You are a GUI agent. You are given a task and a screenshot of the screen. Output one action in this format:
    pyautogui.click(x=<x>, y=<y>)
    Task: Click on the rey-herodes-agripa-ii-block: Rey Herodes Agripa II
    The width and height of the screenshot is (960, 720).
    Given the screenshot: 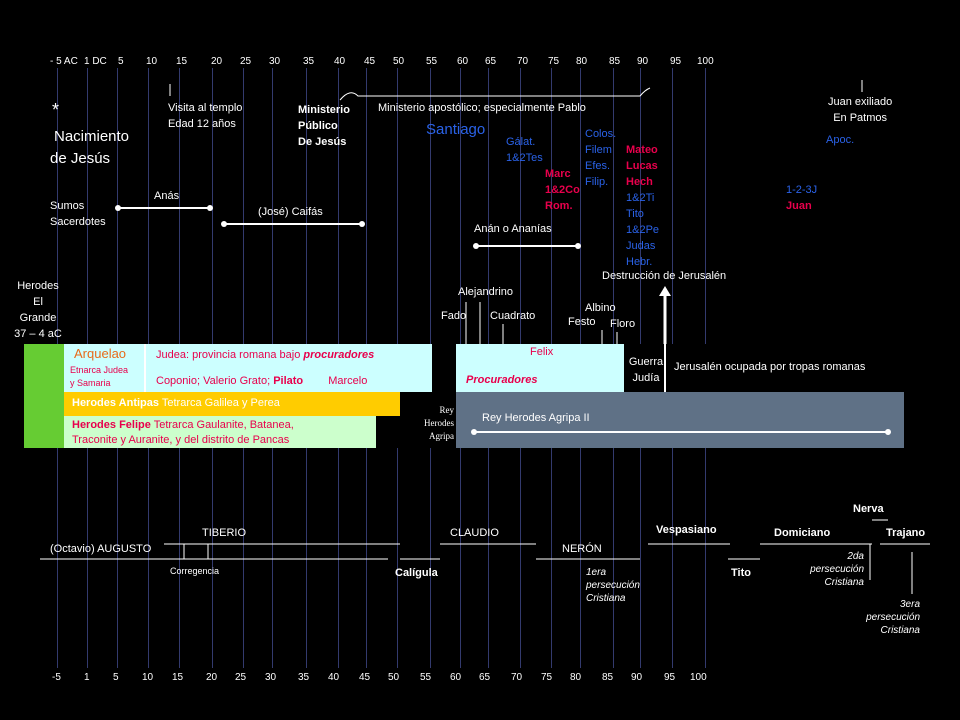 What is the action you would take?
    pyautogui.click(x=680, y=420)
    